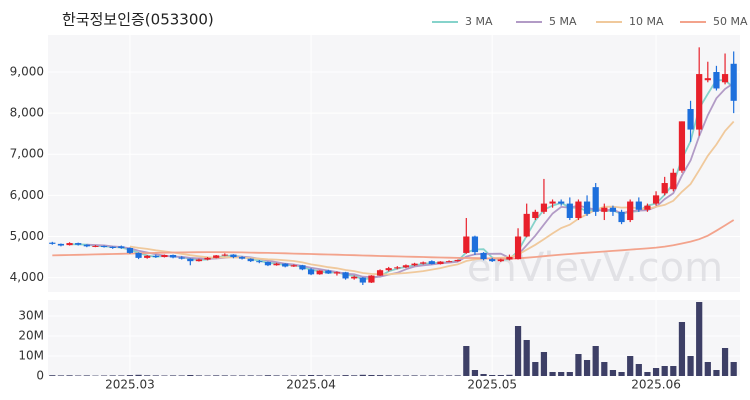 The image size is (750, 400). What do you see at coordinates (31, 316) in the screenshot?
I see `y-tick-label: 30M` at bounding box center [31, 316].